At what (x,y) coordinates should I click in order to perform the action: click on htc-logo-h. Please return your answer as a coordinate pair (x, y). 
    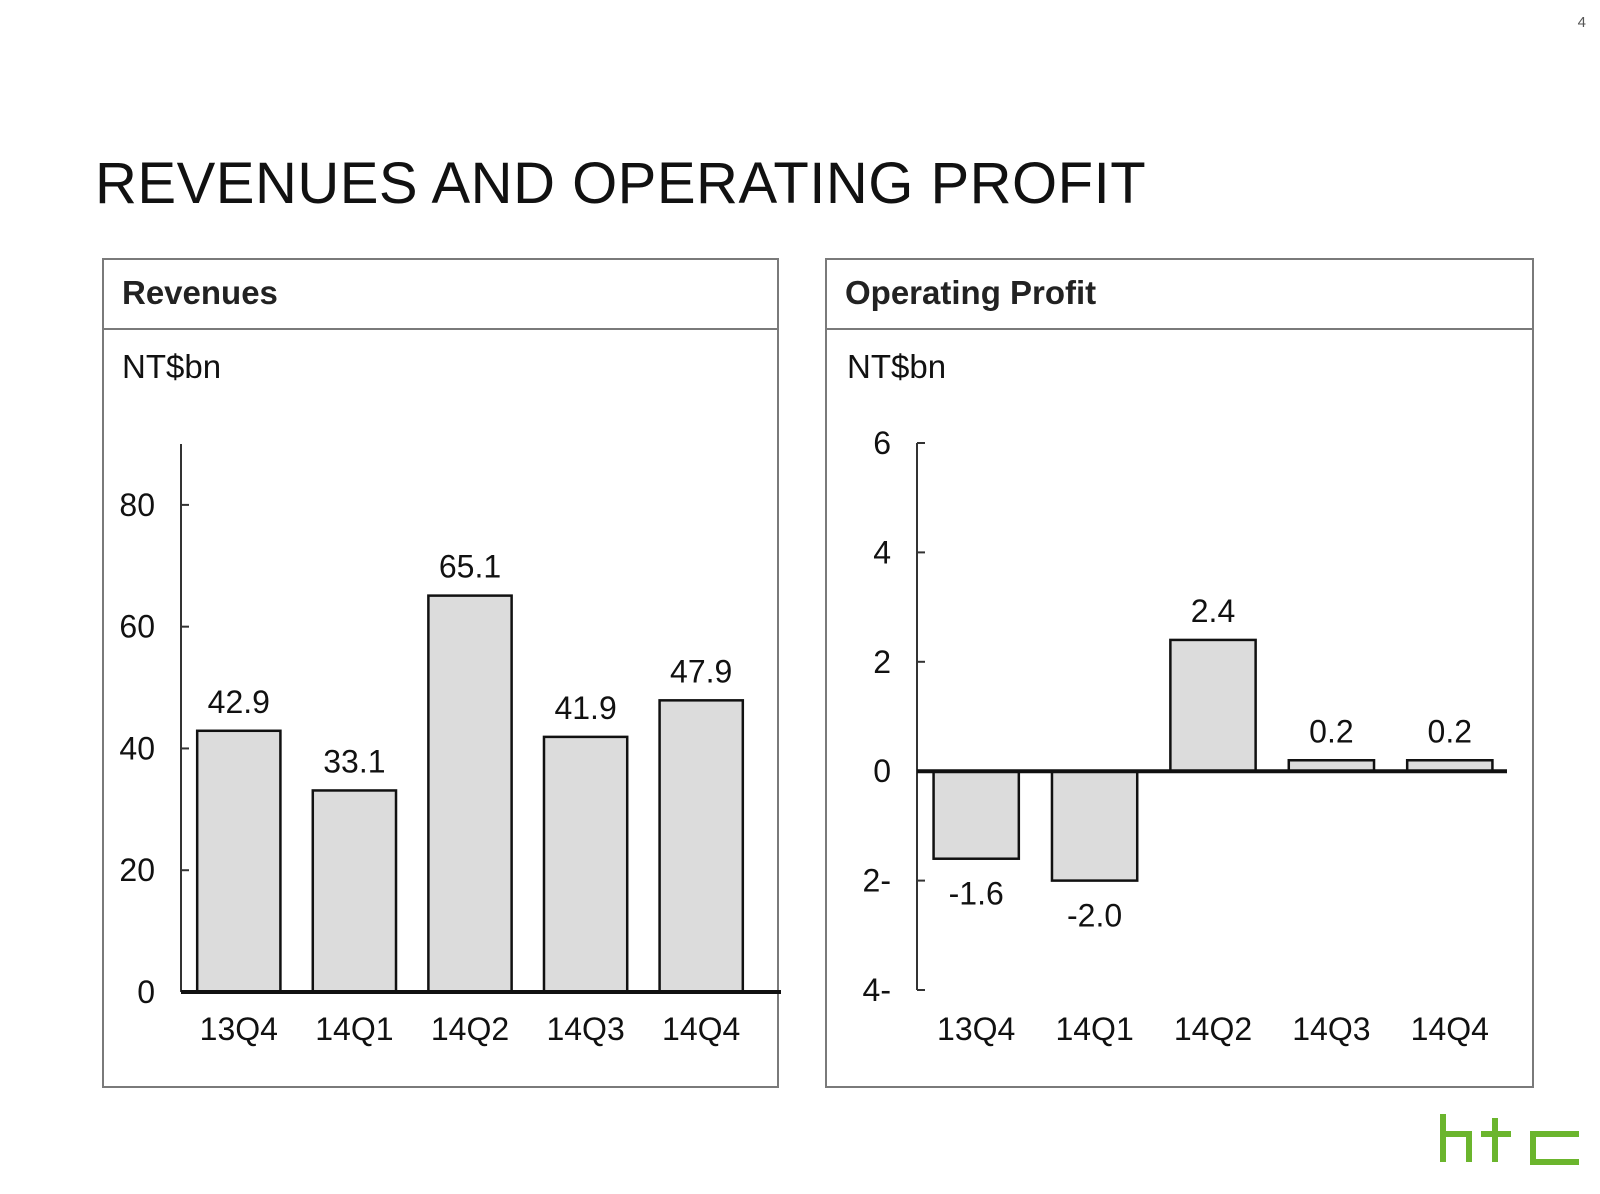
    Looking at the image, I should click on (1456, 1138).